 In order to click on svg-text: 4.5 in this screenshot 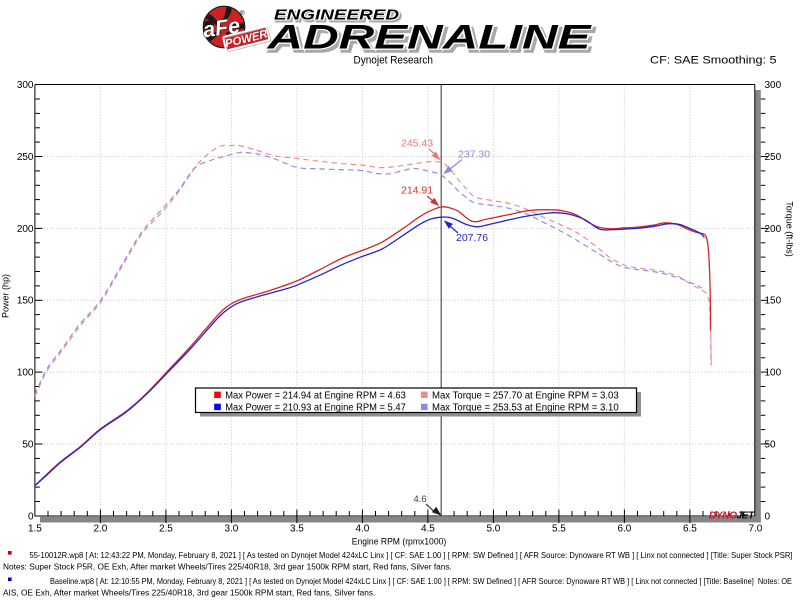, I will do `click(428, 529)`.